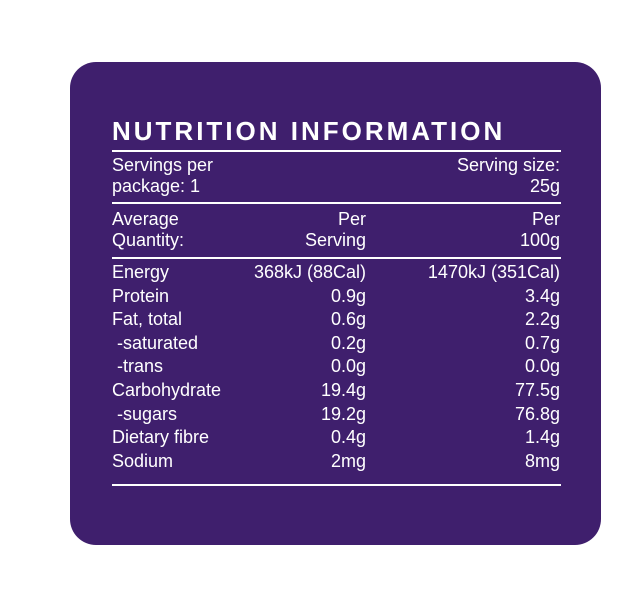 The width and height of the screenshot is (640, 613). Describe the element at coordinates (351, 219) in the screenshot. I see `column-per-serving: Per` at that location.